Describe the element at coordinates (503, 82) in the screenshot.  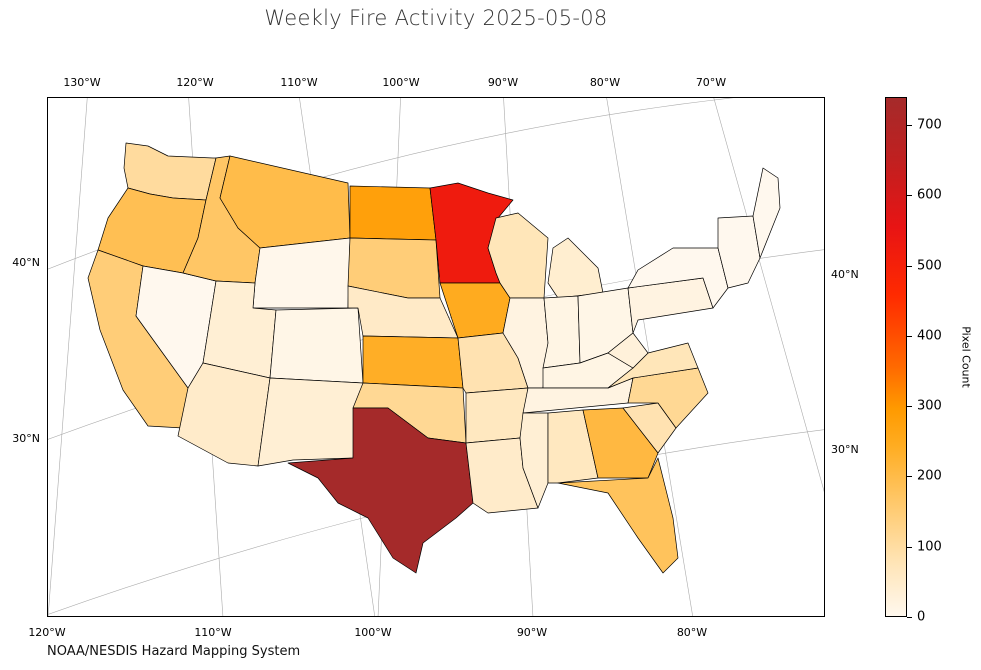
I see `top-lon-tick: 90°W` at that location.